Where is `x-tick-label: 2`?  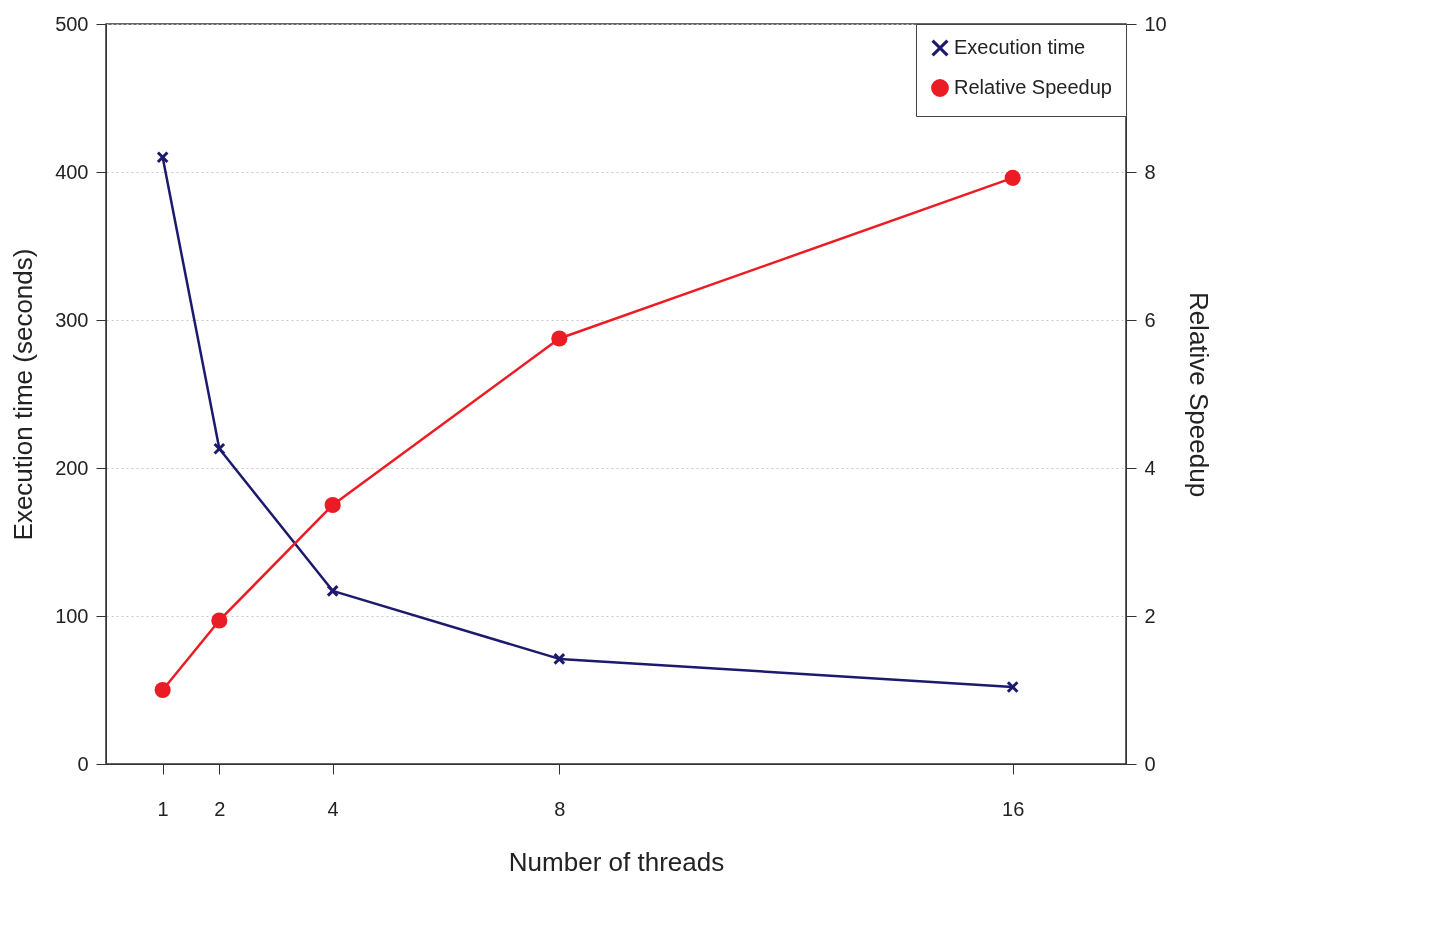
x-tick-label: 2 is located at coordinates (220, 808).